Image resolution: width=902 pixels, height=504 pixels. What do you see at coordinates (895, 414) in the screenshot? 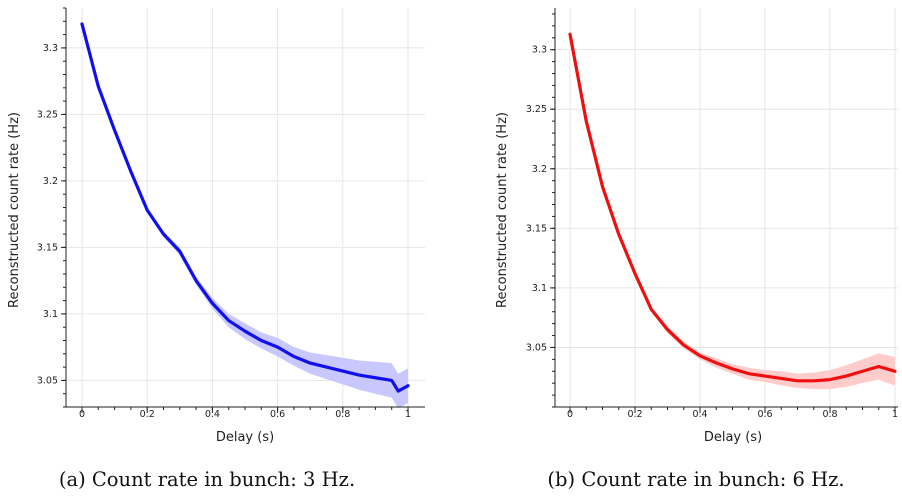
I see `x-tick-label-b-5: 1` at bounding box center [895, 414].